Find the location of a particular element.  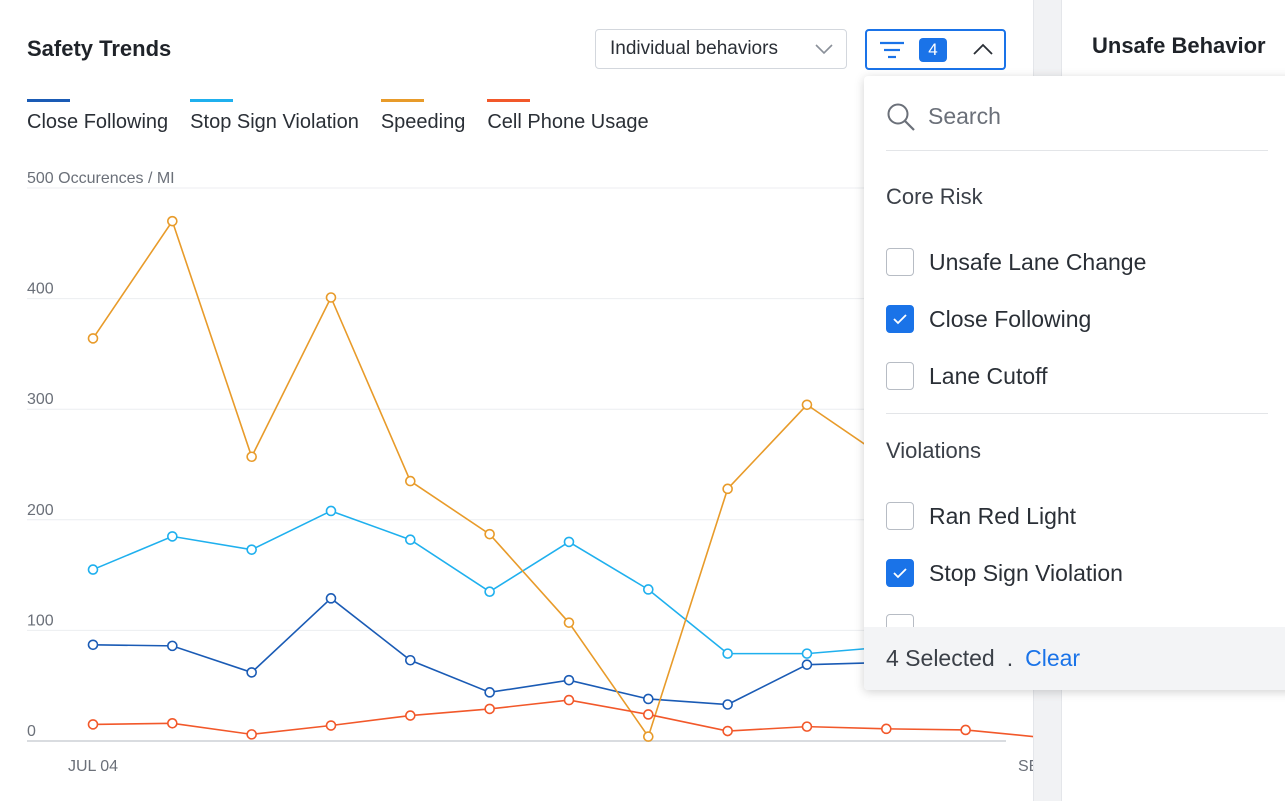

search-box is located at coordinates (1077, 126).